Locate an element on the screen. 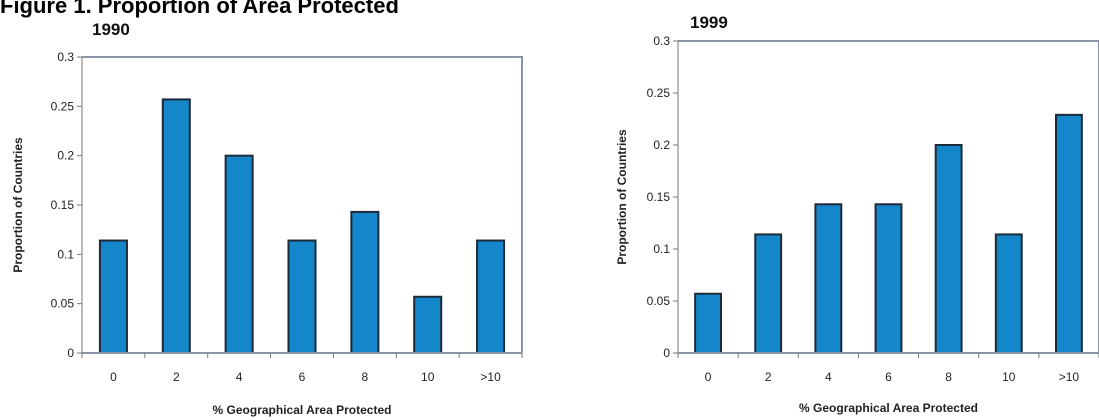  chart-1999-x-tick-label: 2 is located at coordinates (768, 377).